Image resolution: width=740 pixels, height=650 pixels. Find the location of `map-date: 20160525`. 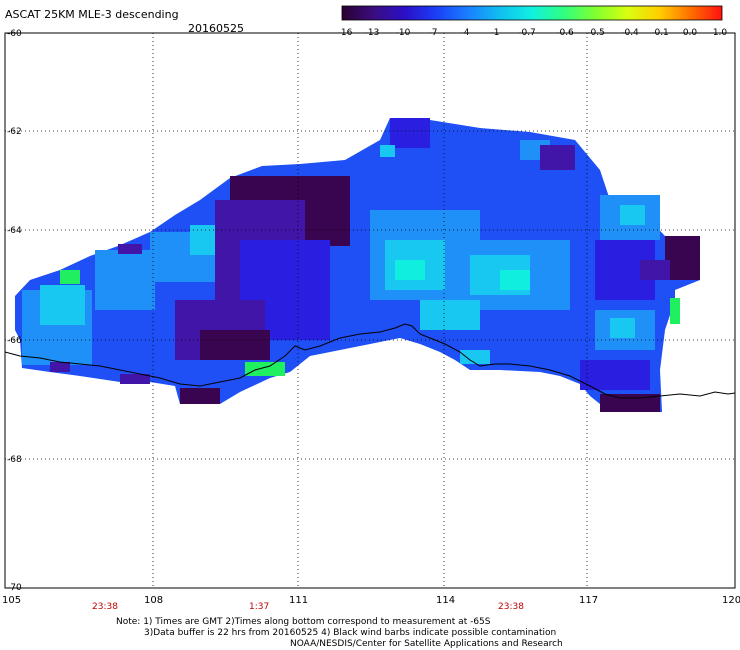

map-date: 20160525 is located at coordinates (216, 28).